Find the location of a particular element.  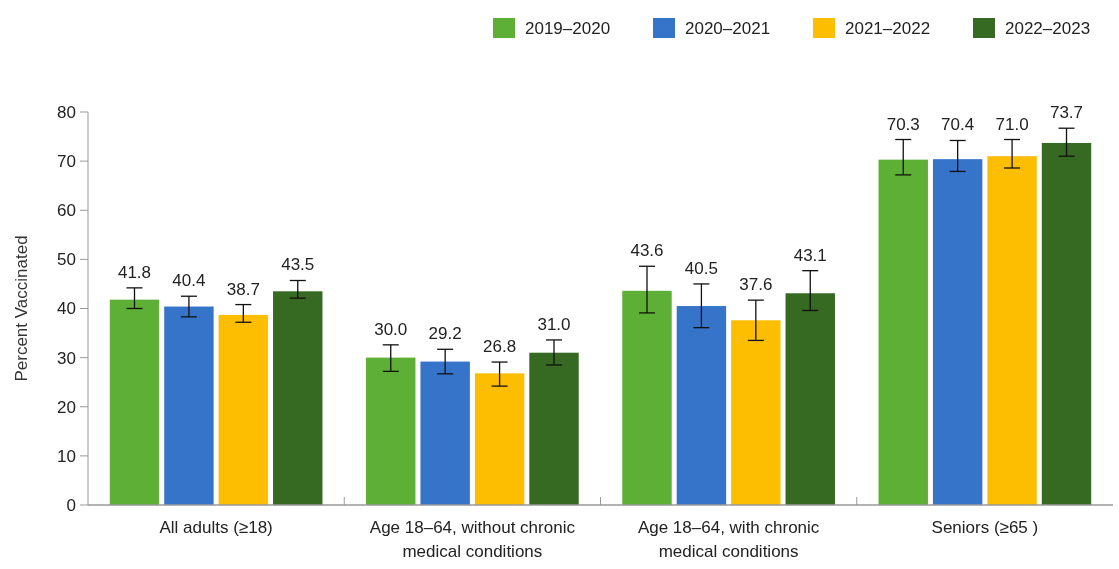

data-label: 41.8 is located at coordinates (134, 272).